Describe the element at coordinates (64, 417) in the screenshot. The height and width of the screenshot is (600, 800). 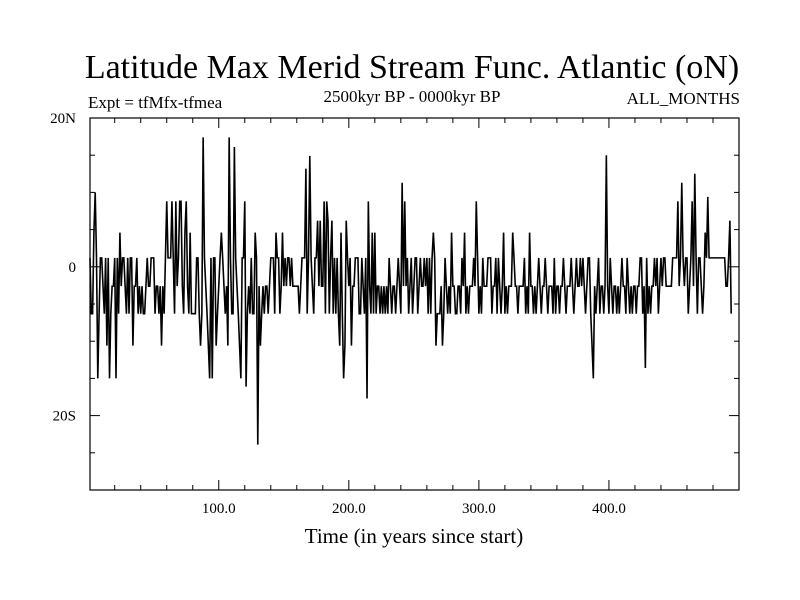
I see `y-tick-label: 20S` at that location.